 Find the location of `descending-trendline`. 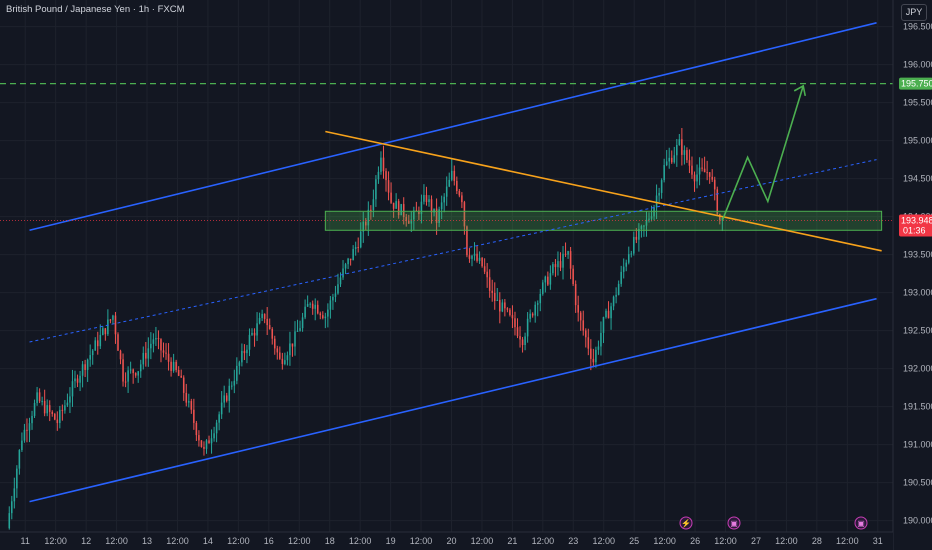

descending-trendline is located at coordinates (603, 191).